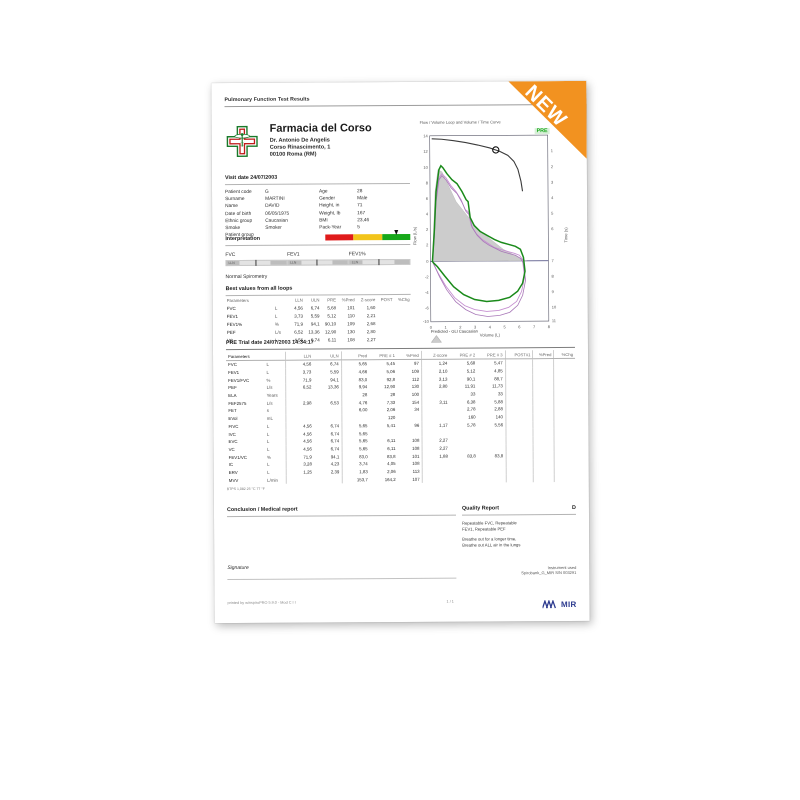  I want to click on cell-pre2: 2,78, so click(471, 410).